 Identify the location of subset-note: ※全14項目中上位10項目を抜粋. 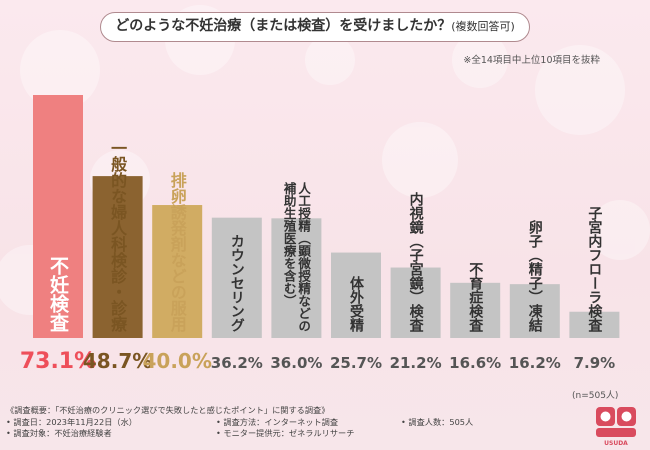
(531, 60).